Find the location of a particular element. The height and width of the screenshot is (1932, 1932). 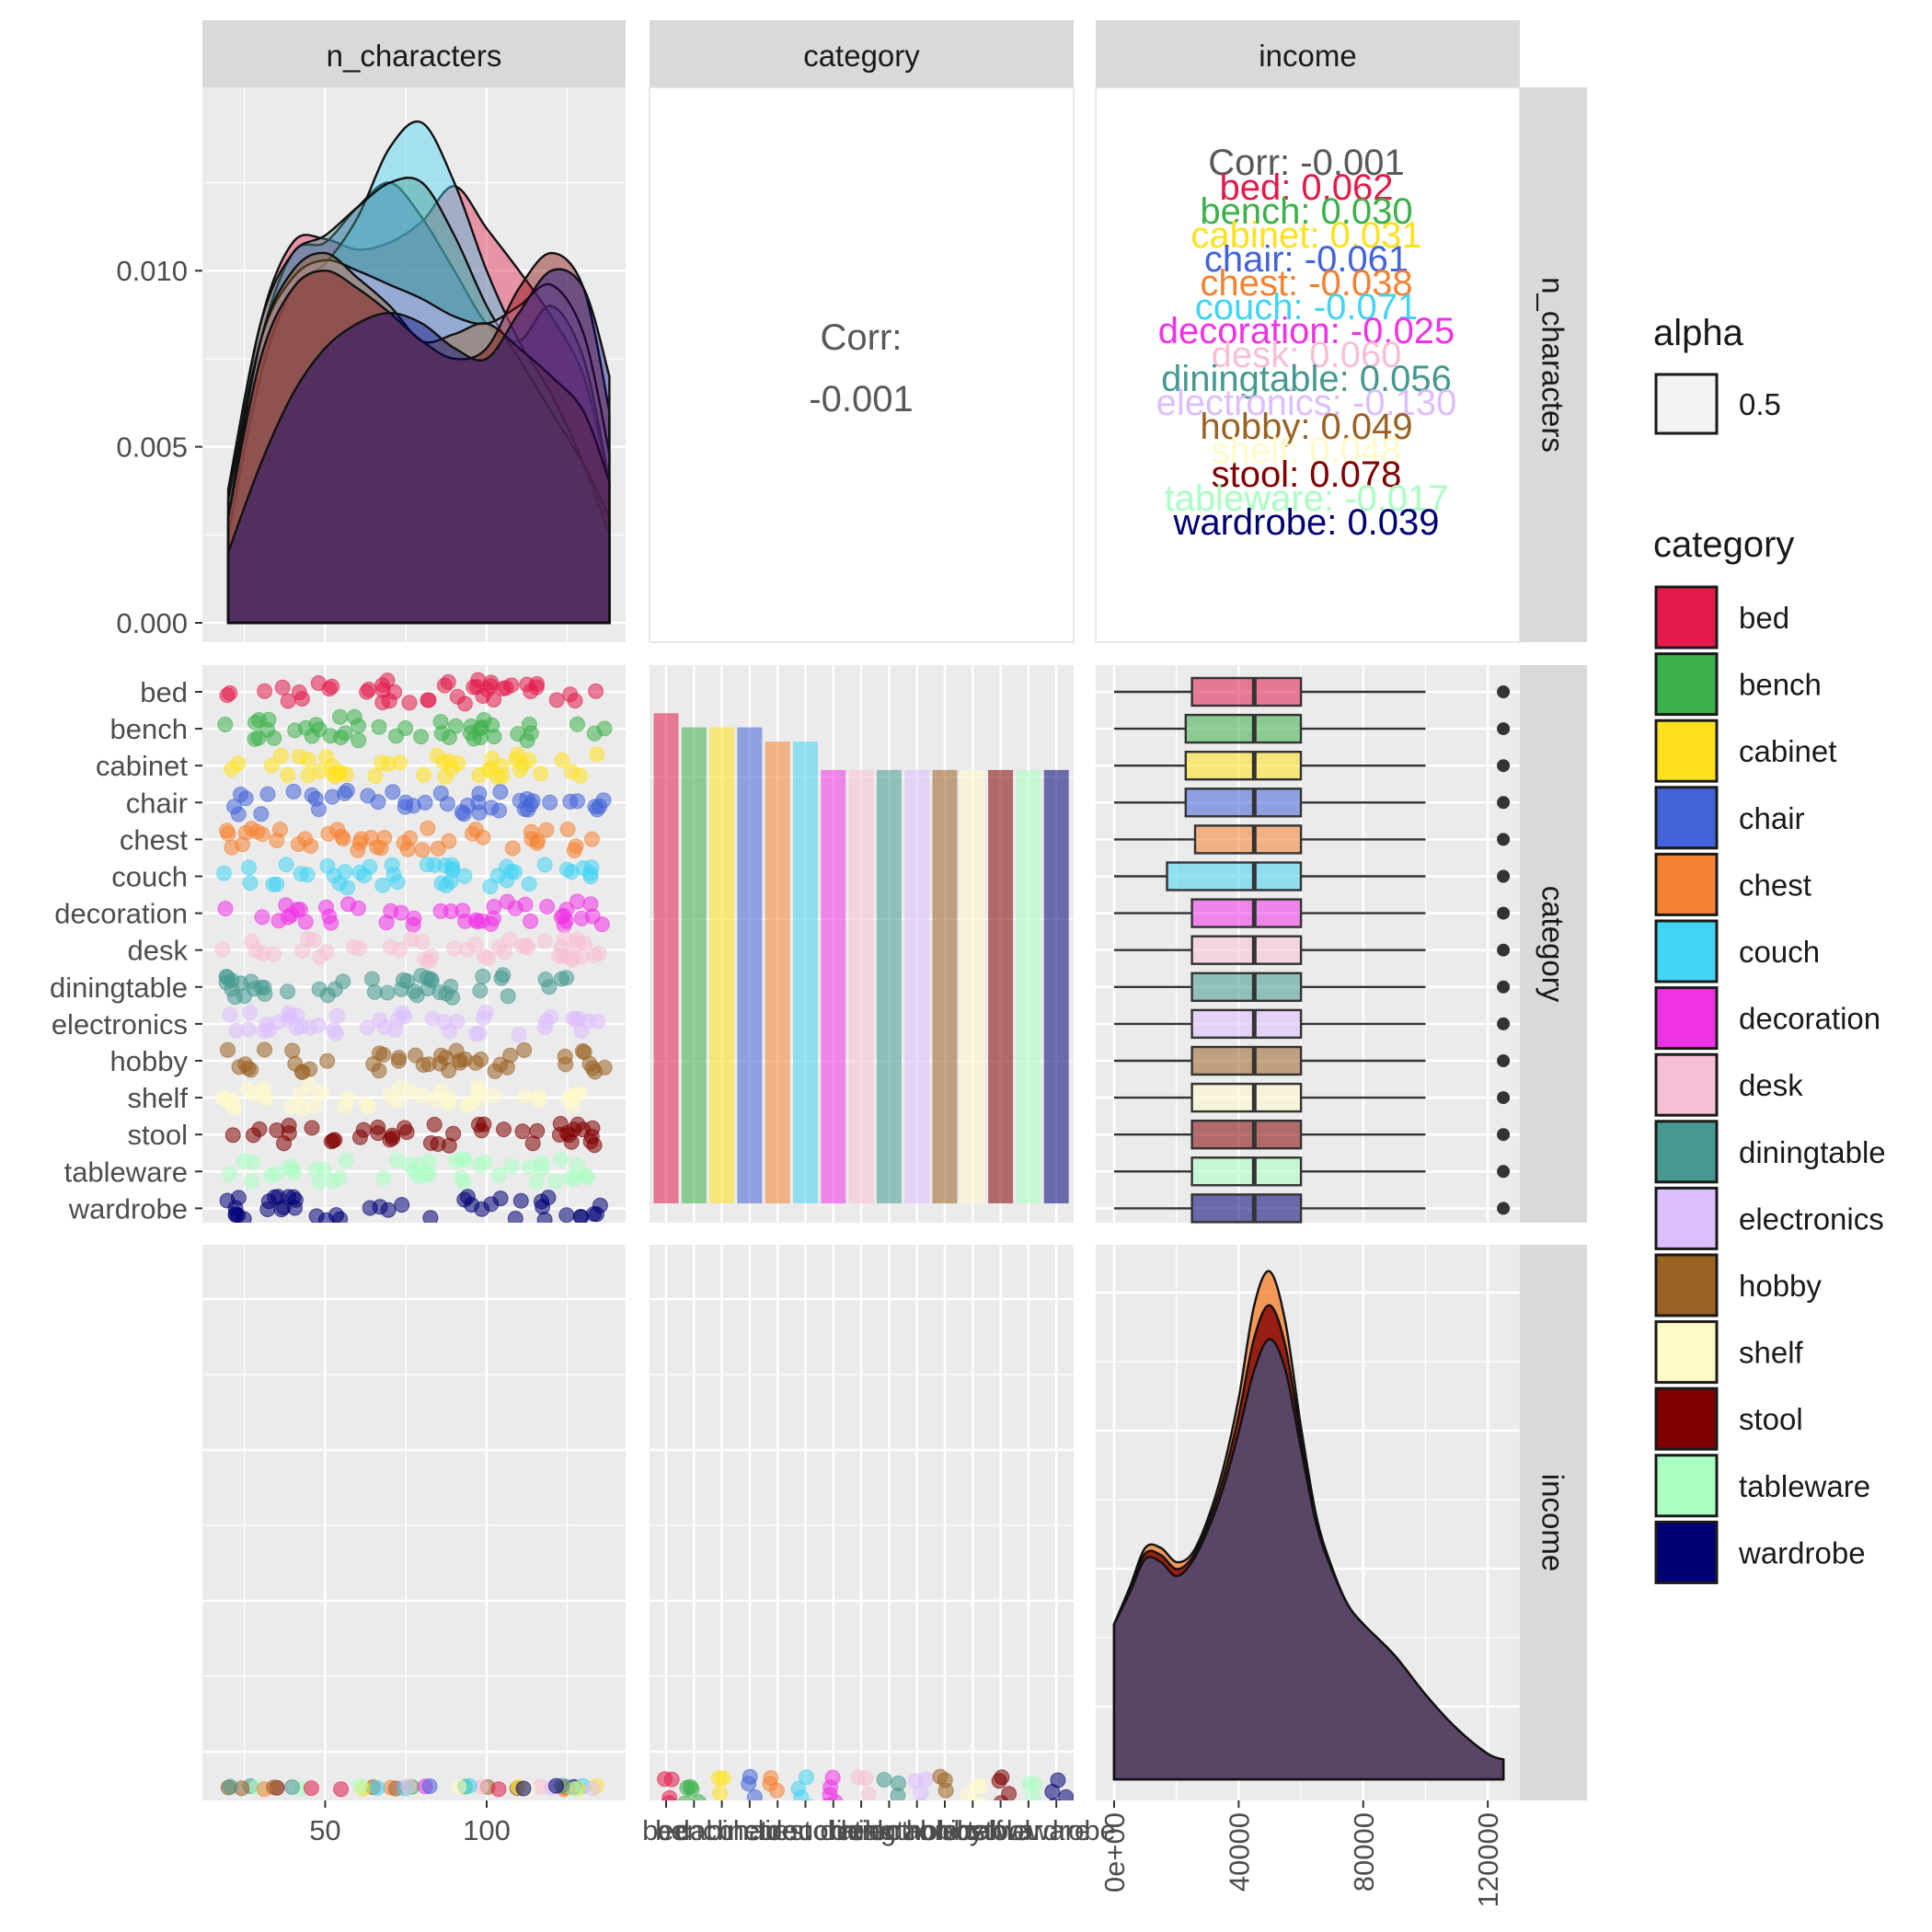

box-cabinet is located at coordinates (1243, 766).